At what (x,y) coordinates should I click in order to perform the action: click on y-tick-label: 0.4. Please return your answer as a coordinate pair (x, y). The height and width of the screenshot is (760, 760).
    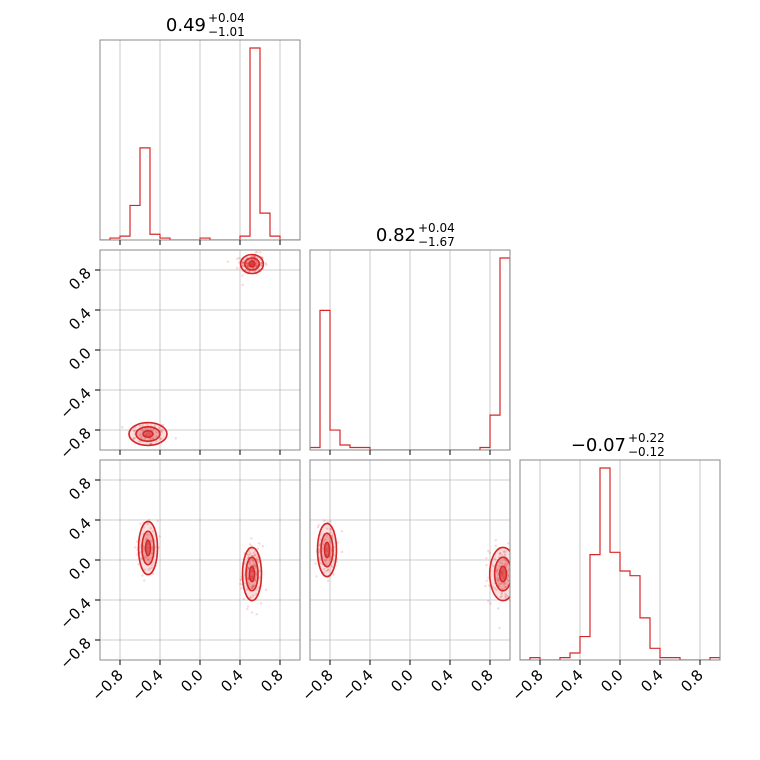
    Looking at the image, I should click on (80, 319).